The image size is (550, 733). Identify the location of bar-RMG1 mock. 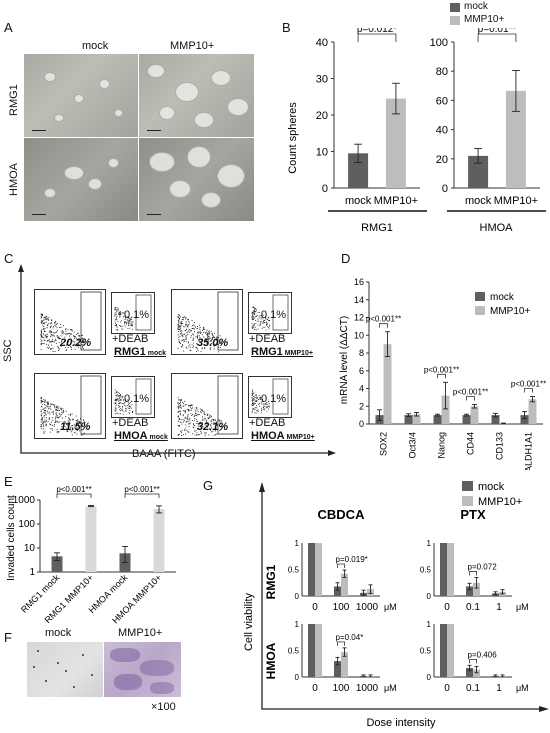
(57, 564).